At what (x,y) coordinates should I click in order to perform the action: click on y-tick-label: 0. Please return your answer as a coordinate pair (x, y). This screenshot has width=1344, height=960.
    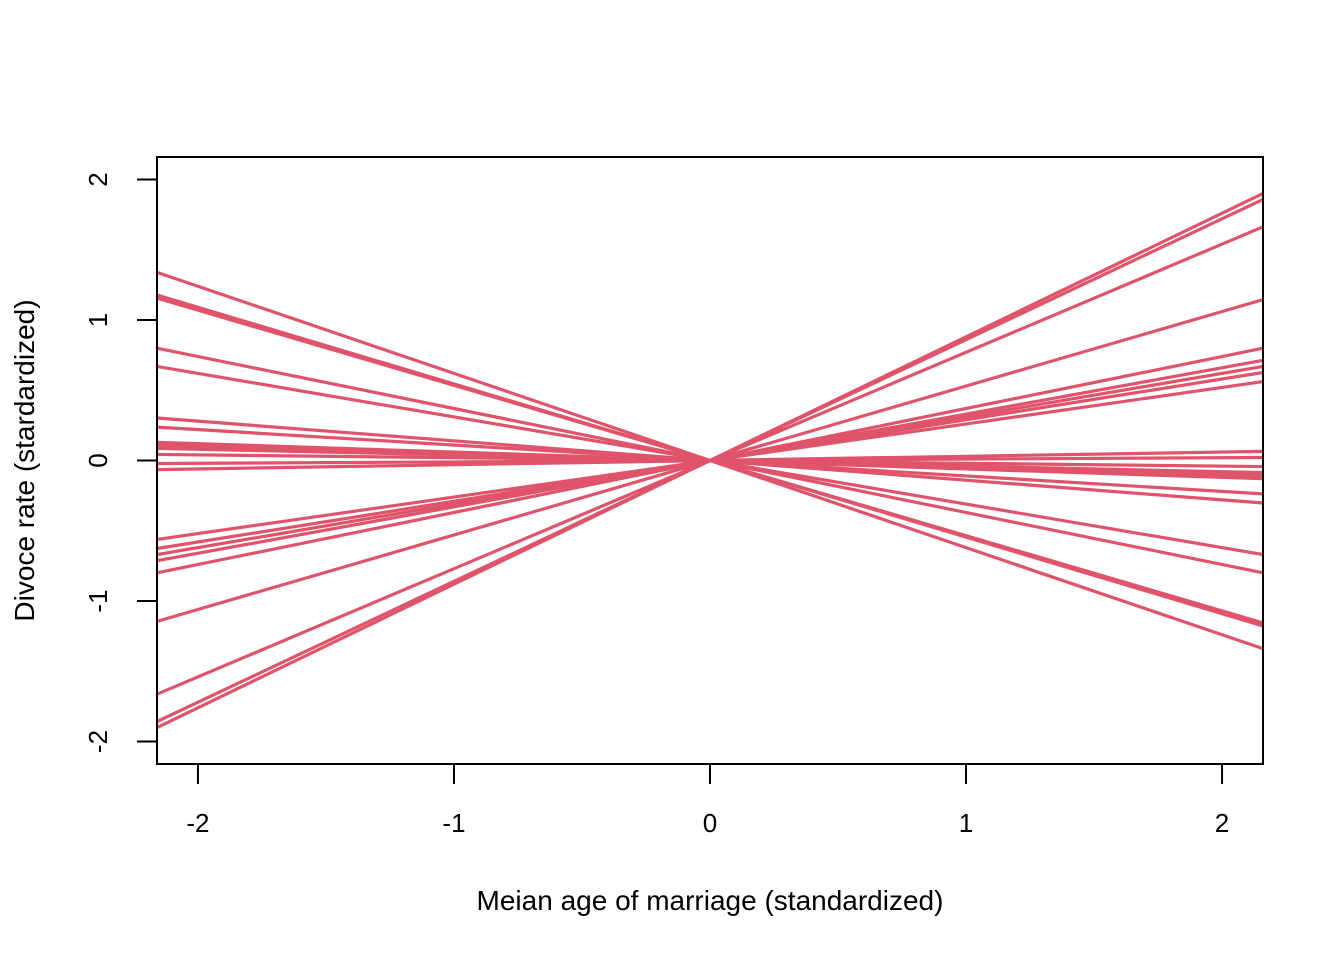
    Looking at the image, I should click on (98, 460).